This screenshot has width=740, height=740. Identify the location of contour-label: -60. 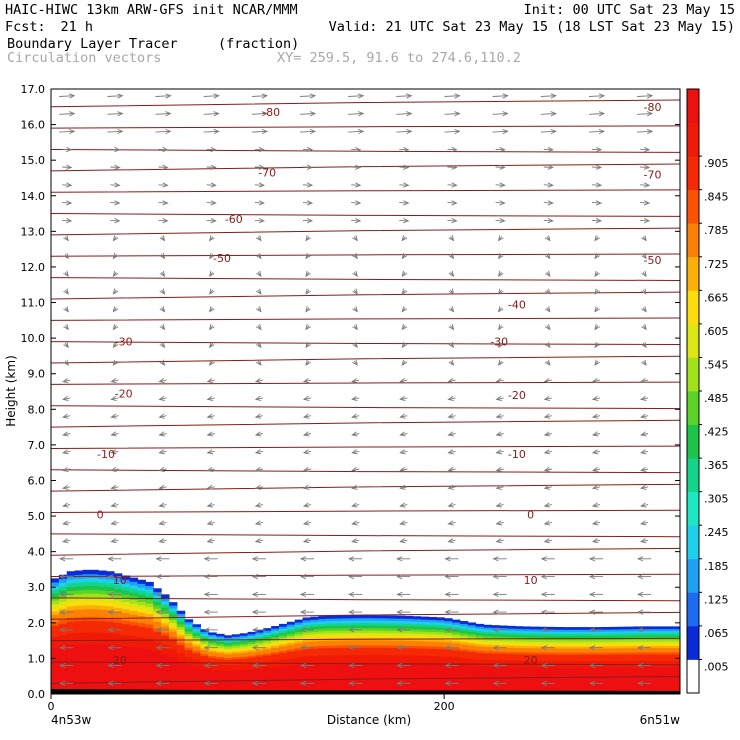
(234, 219).